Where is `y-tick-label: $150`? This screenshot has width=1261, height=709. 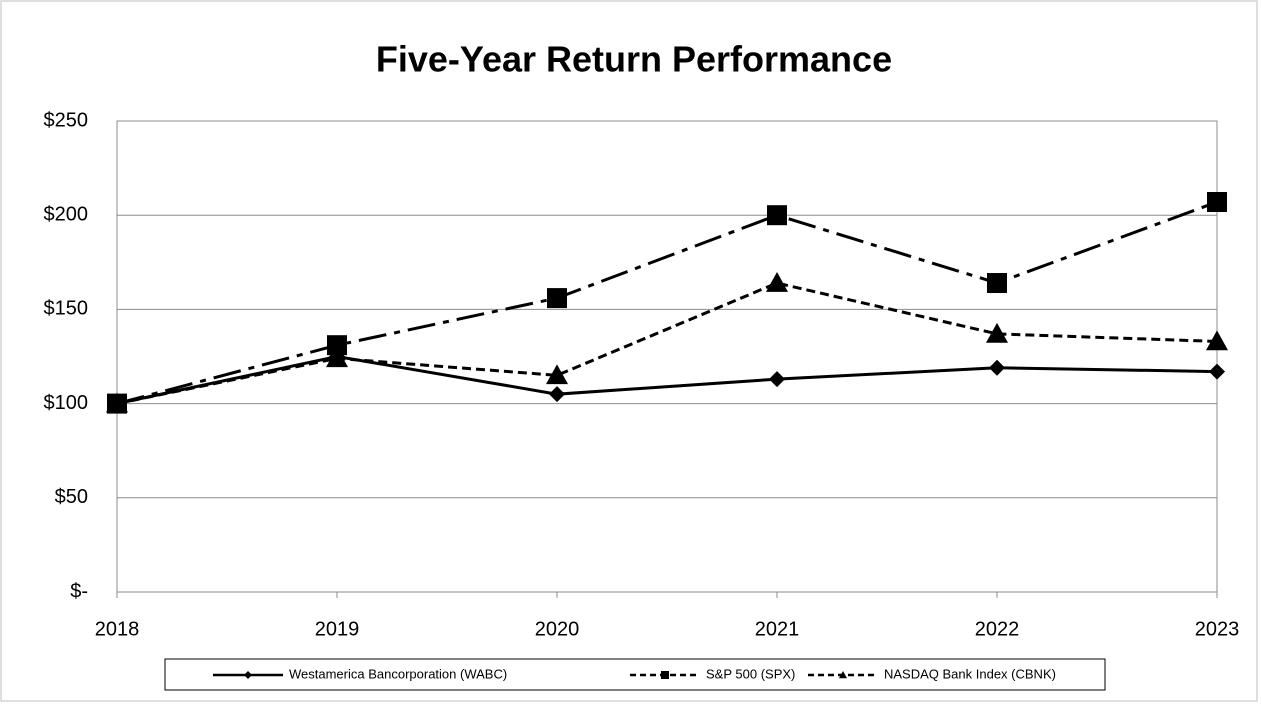
y-tick-label: $150 is located at coordinates (66, 309).